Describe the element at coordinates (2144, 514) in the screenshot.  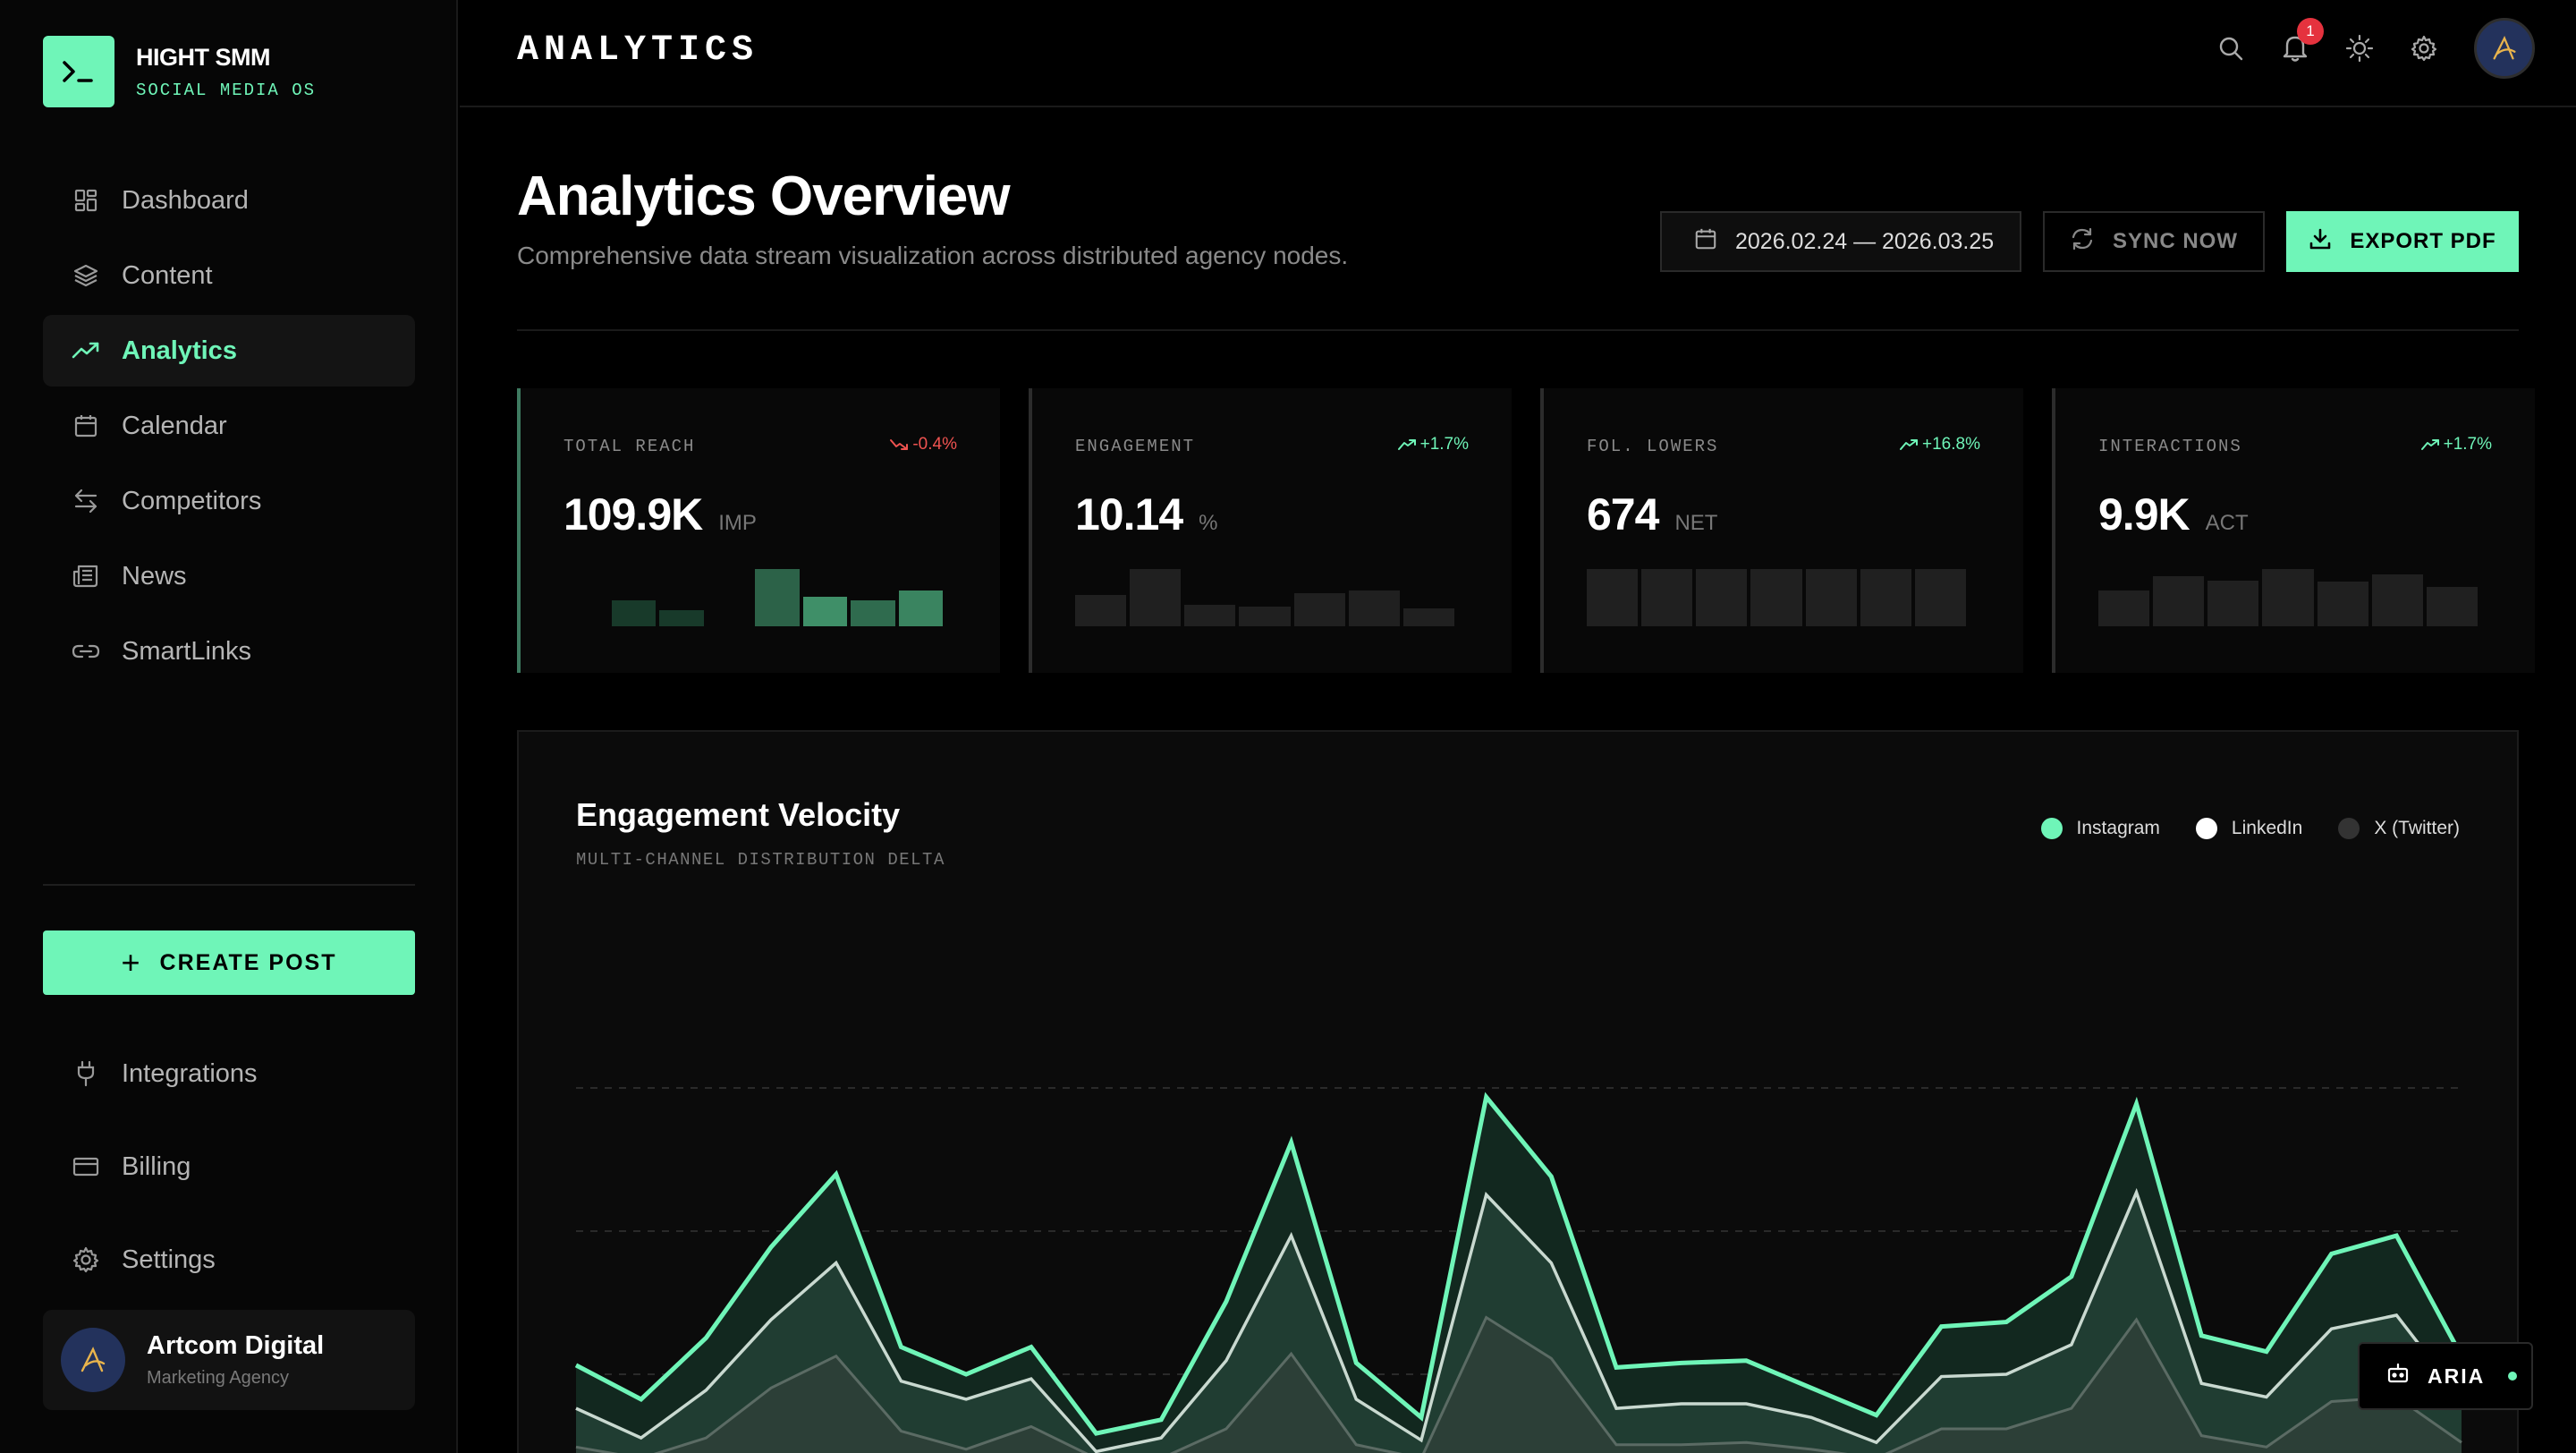
I see `kpi-value: 9.9K` at that location.